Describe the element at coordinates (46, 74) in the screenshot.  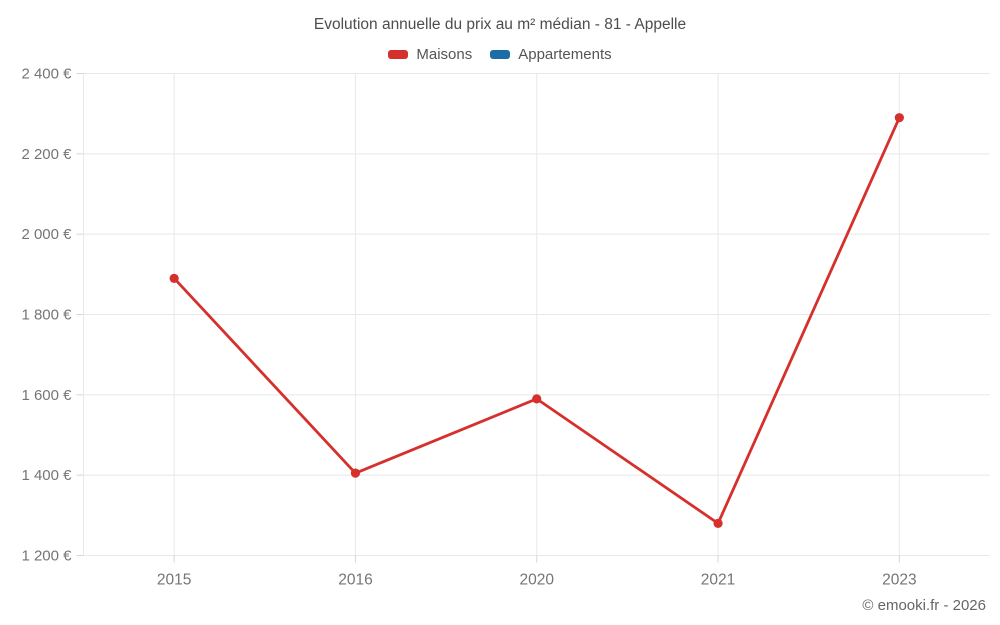
I see `y-tick-label: 2 400 €` at that location.